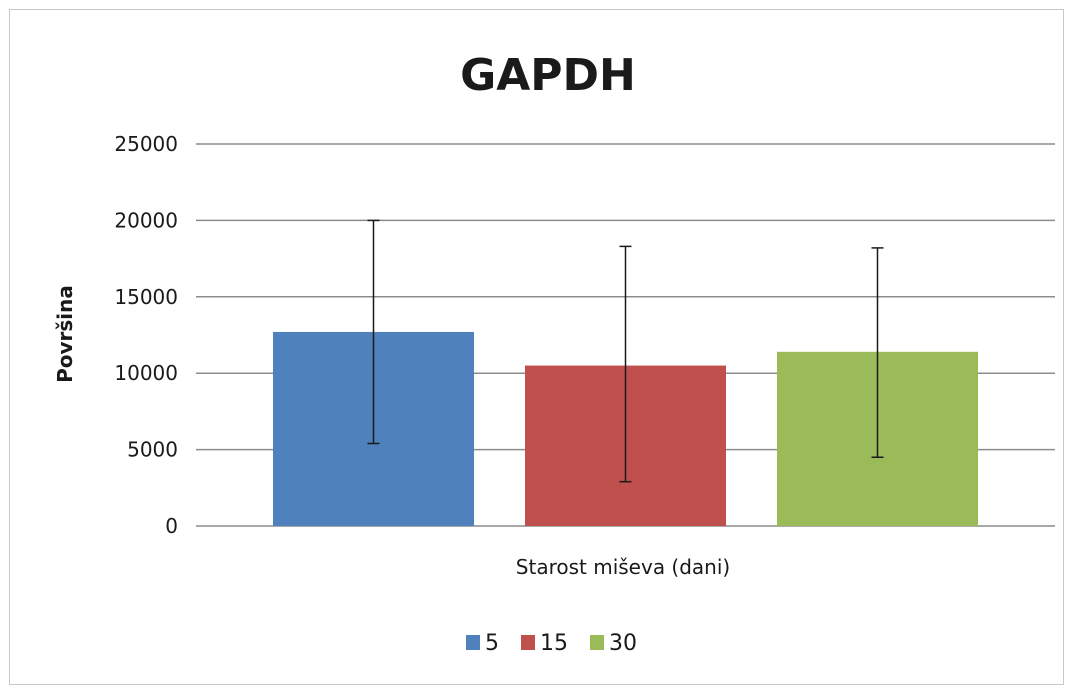 The height and width of the screenshot is (688, 1075). Describe the element at coordinates (65, 334) in the screenshot. I see `y-axis-title: Površina` at that location.